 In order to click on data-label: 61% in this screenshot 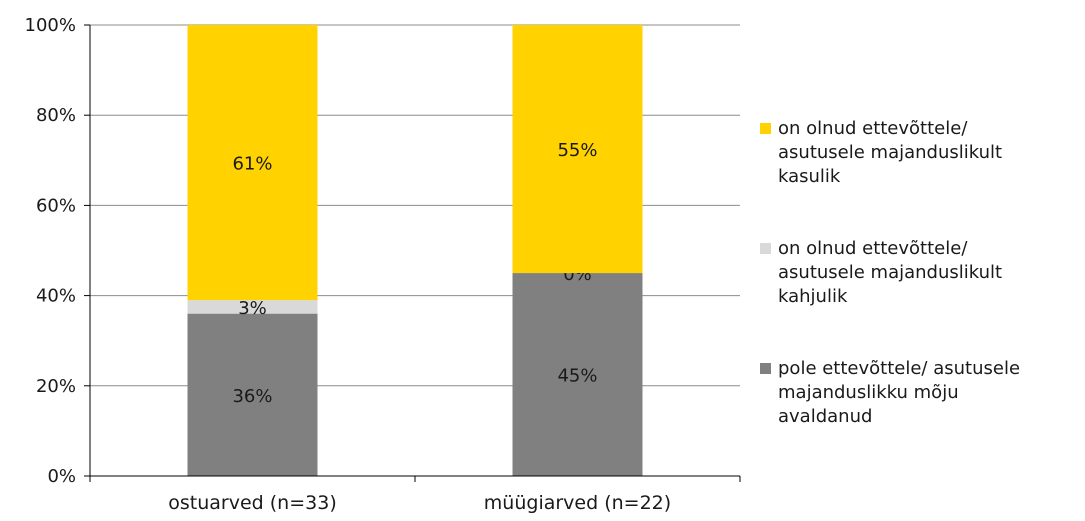, I will do `click(252, 164)`.